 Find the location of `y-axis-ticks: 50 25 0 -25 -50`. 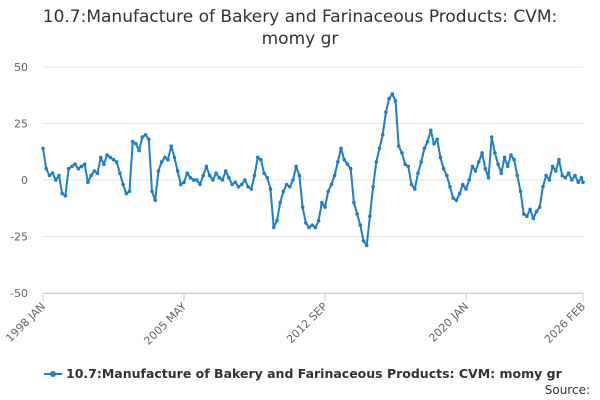

y-axis-ticks: 50 25 0 -25 -50 is located at coordinates (19, 180).